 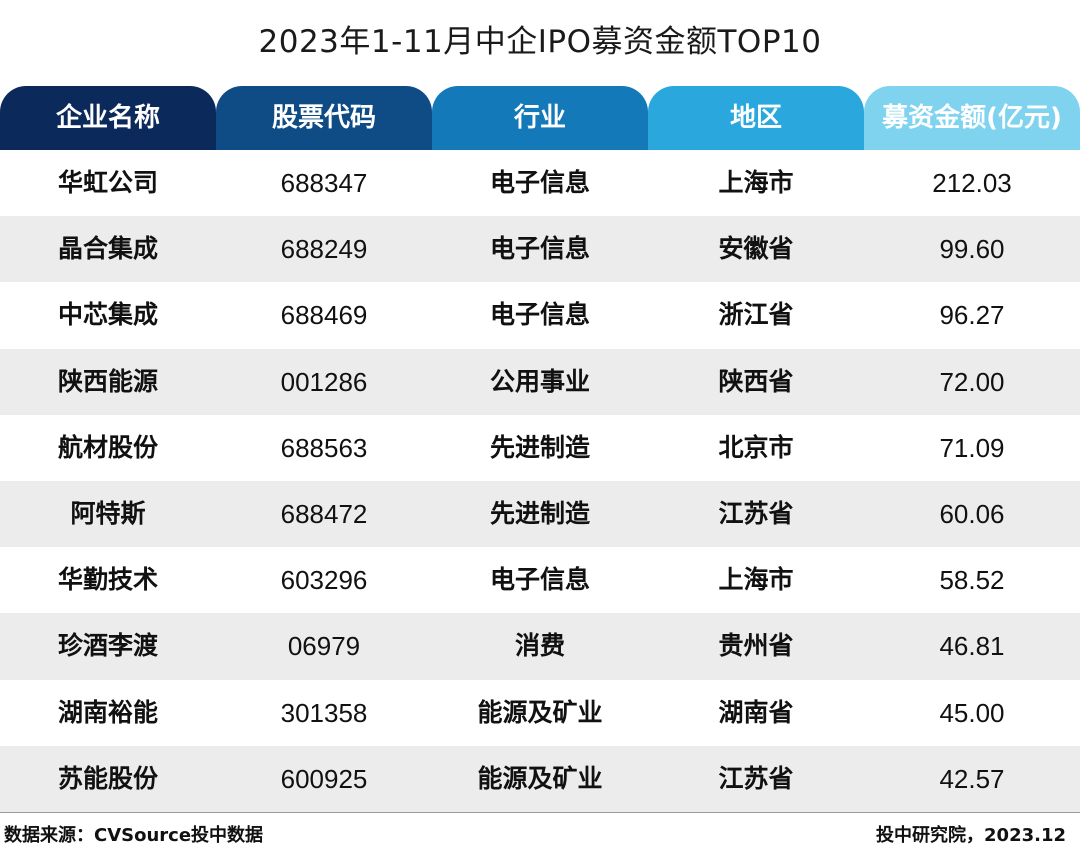 What do you see at coordinates (107, 580) in the screenshot?
I see `cell-company: 华勤技术` at bounding box center [107, 580].